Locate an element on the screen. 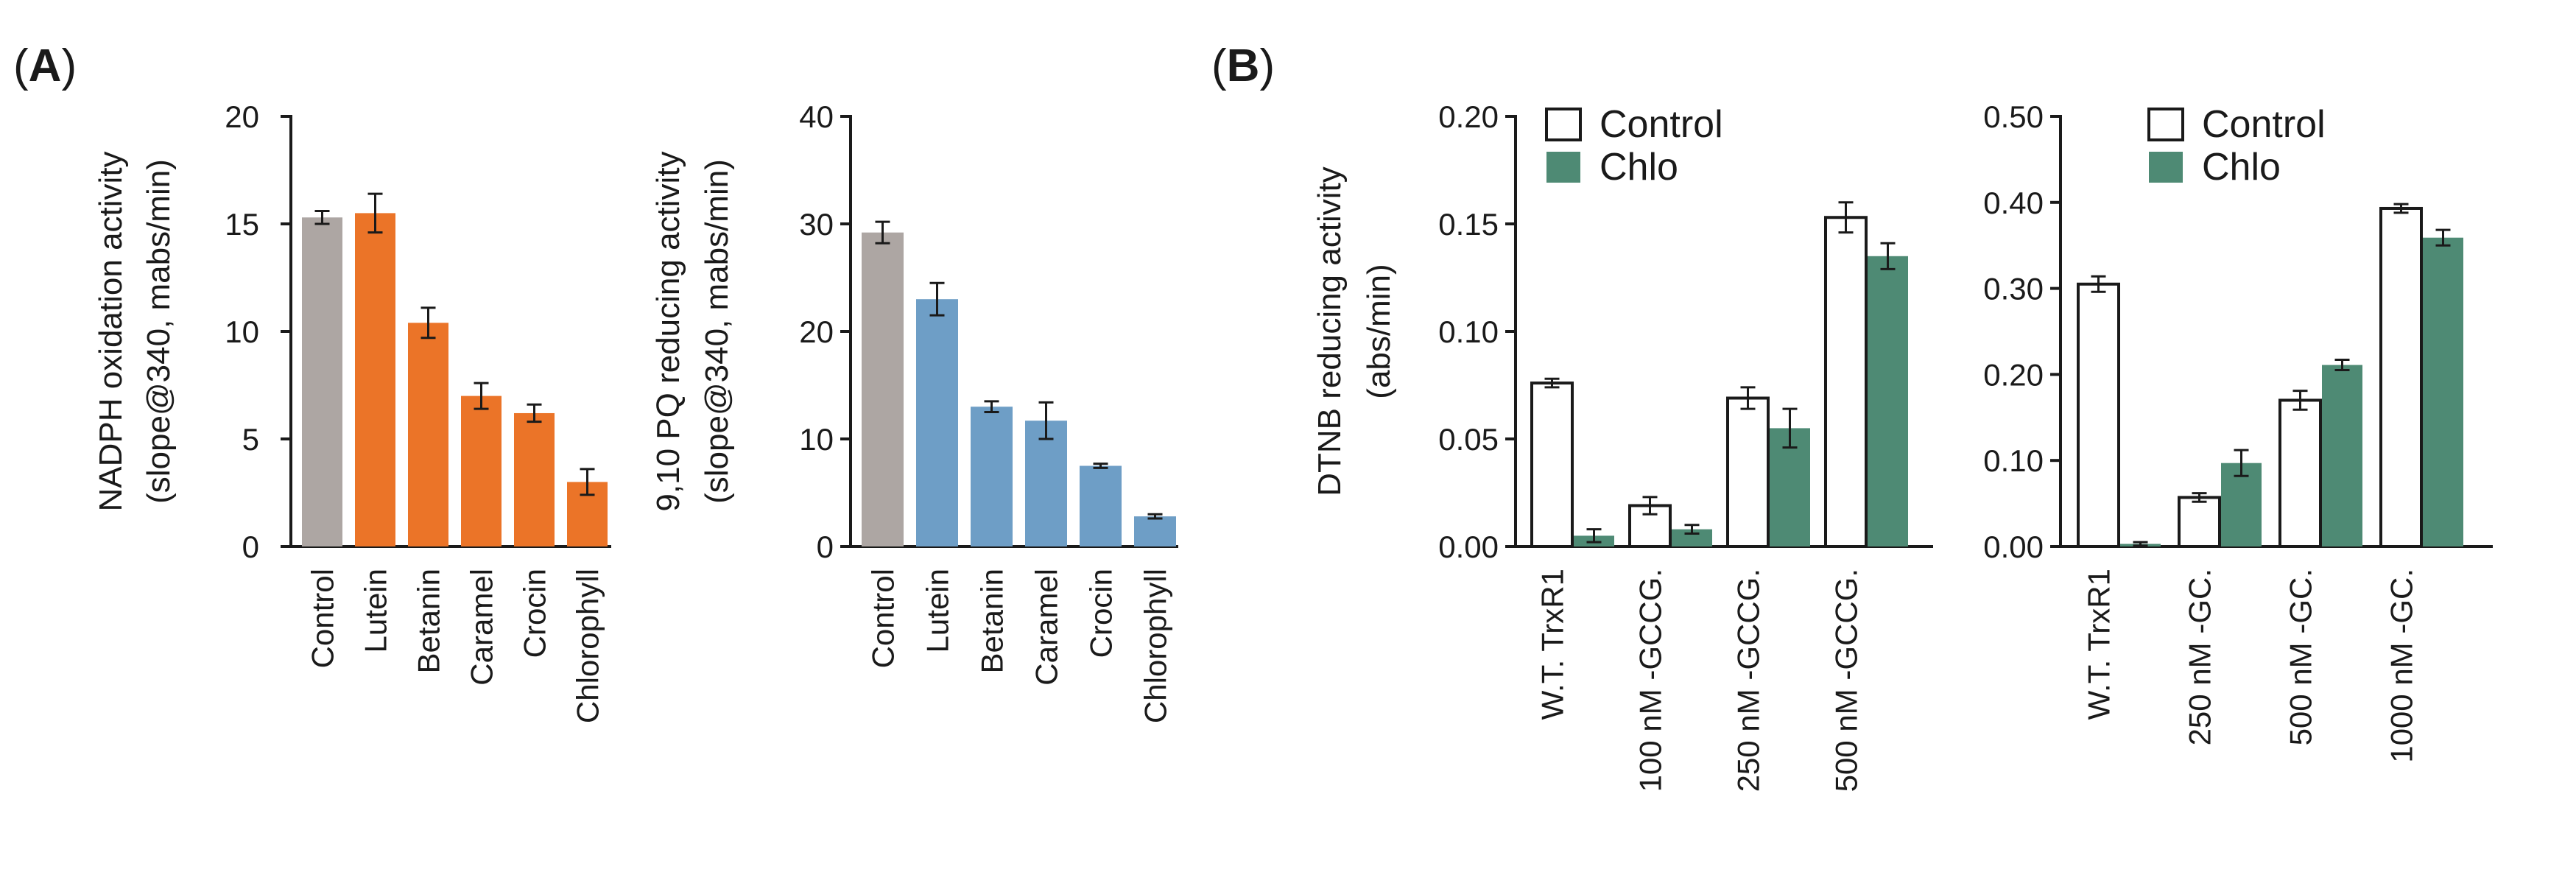 Image resolution: width=2576 pixels, height=886 pixels. y-tick-label: 0.15 is located at coordinates (1468, 224).